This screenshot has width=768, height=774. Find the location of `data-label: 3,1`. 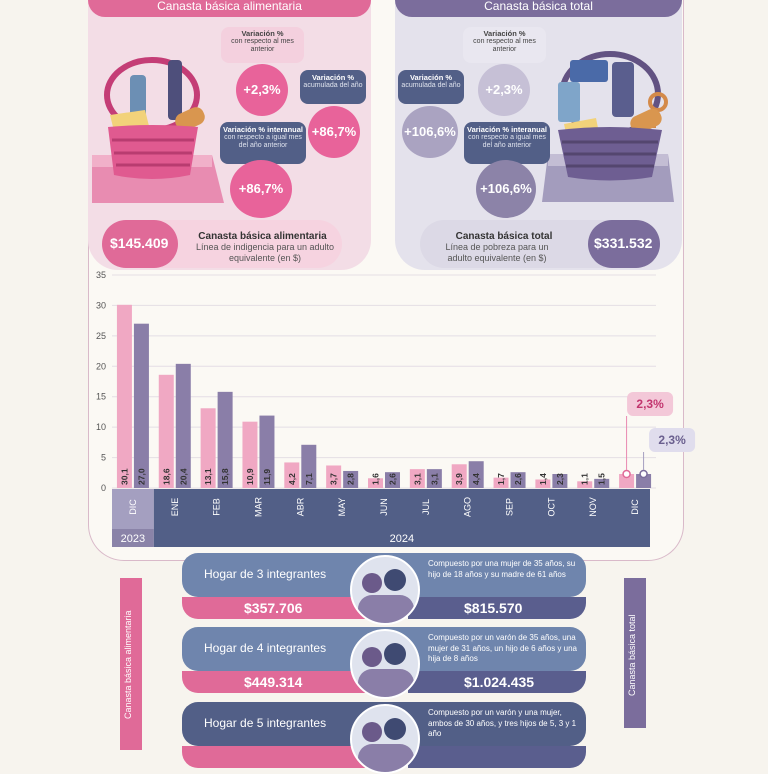

data-label: 3,1 is located at coordinates (417, 479).